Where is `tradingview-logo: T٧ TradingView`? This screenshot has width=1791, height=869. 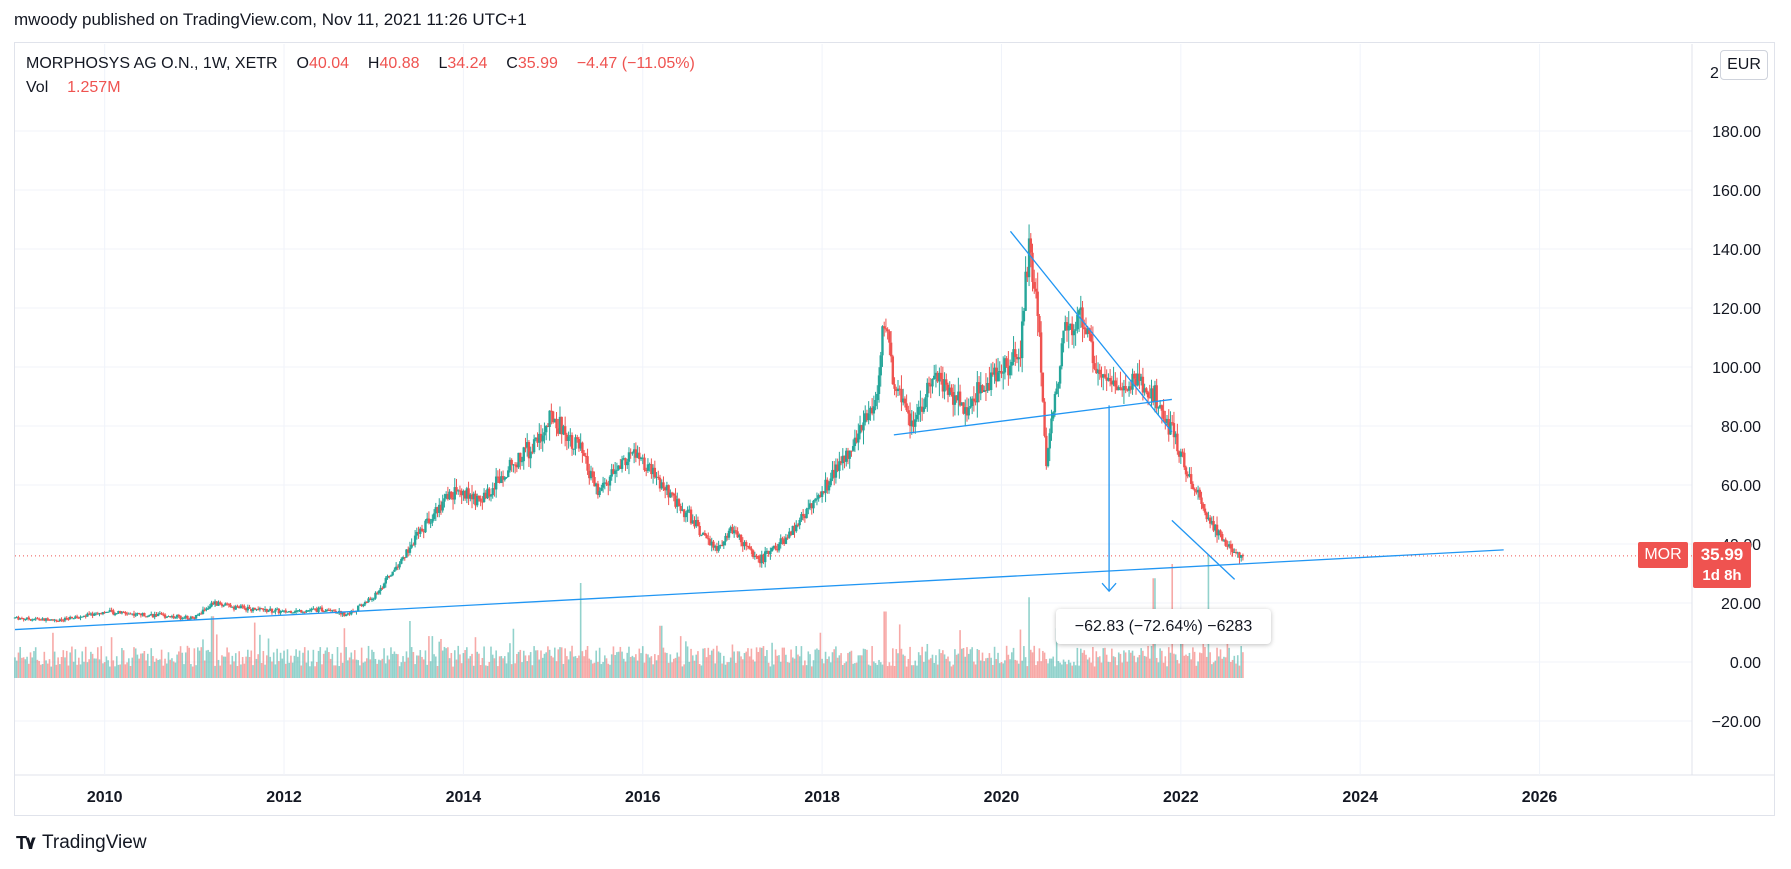 tradingview-logo: T٧ TradingView is located at coordinates (81, 843).